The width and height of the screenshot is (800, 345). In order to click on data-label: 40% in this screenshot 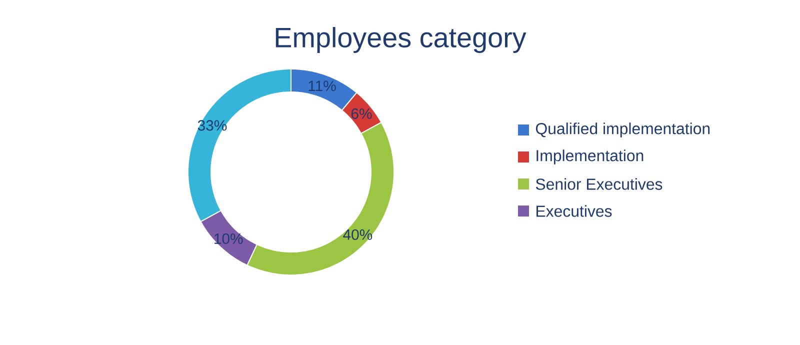, I will do `click(357, 234)`.